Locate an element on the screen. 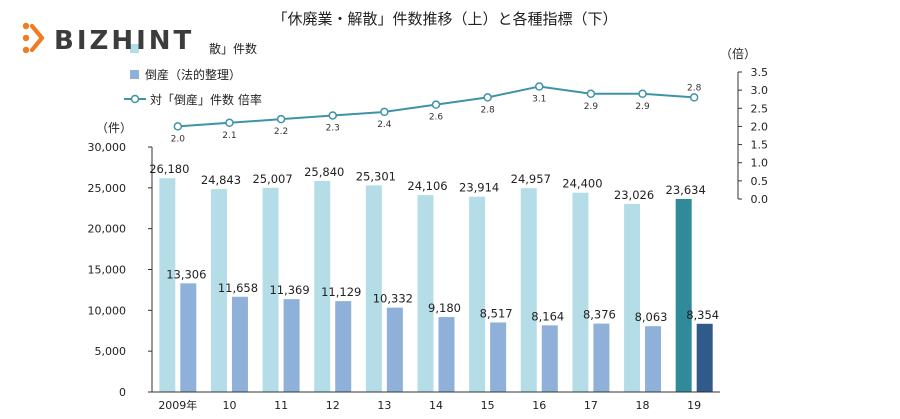 The width and height of the screenshot is (900, 419). y-left-tick-label: 10,000 is located at coordinates (107, 310).